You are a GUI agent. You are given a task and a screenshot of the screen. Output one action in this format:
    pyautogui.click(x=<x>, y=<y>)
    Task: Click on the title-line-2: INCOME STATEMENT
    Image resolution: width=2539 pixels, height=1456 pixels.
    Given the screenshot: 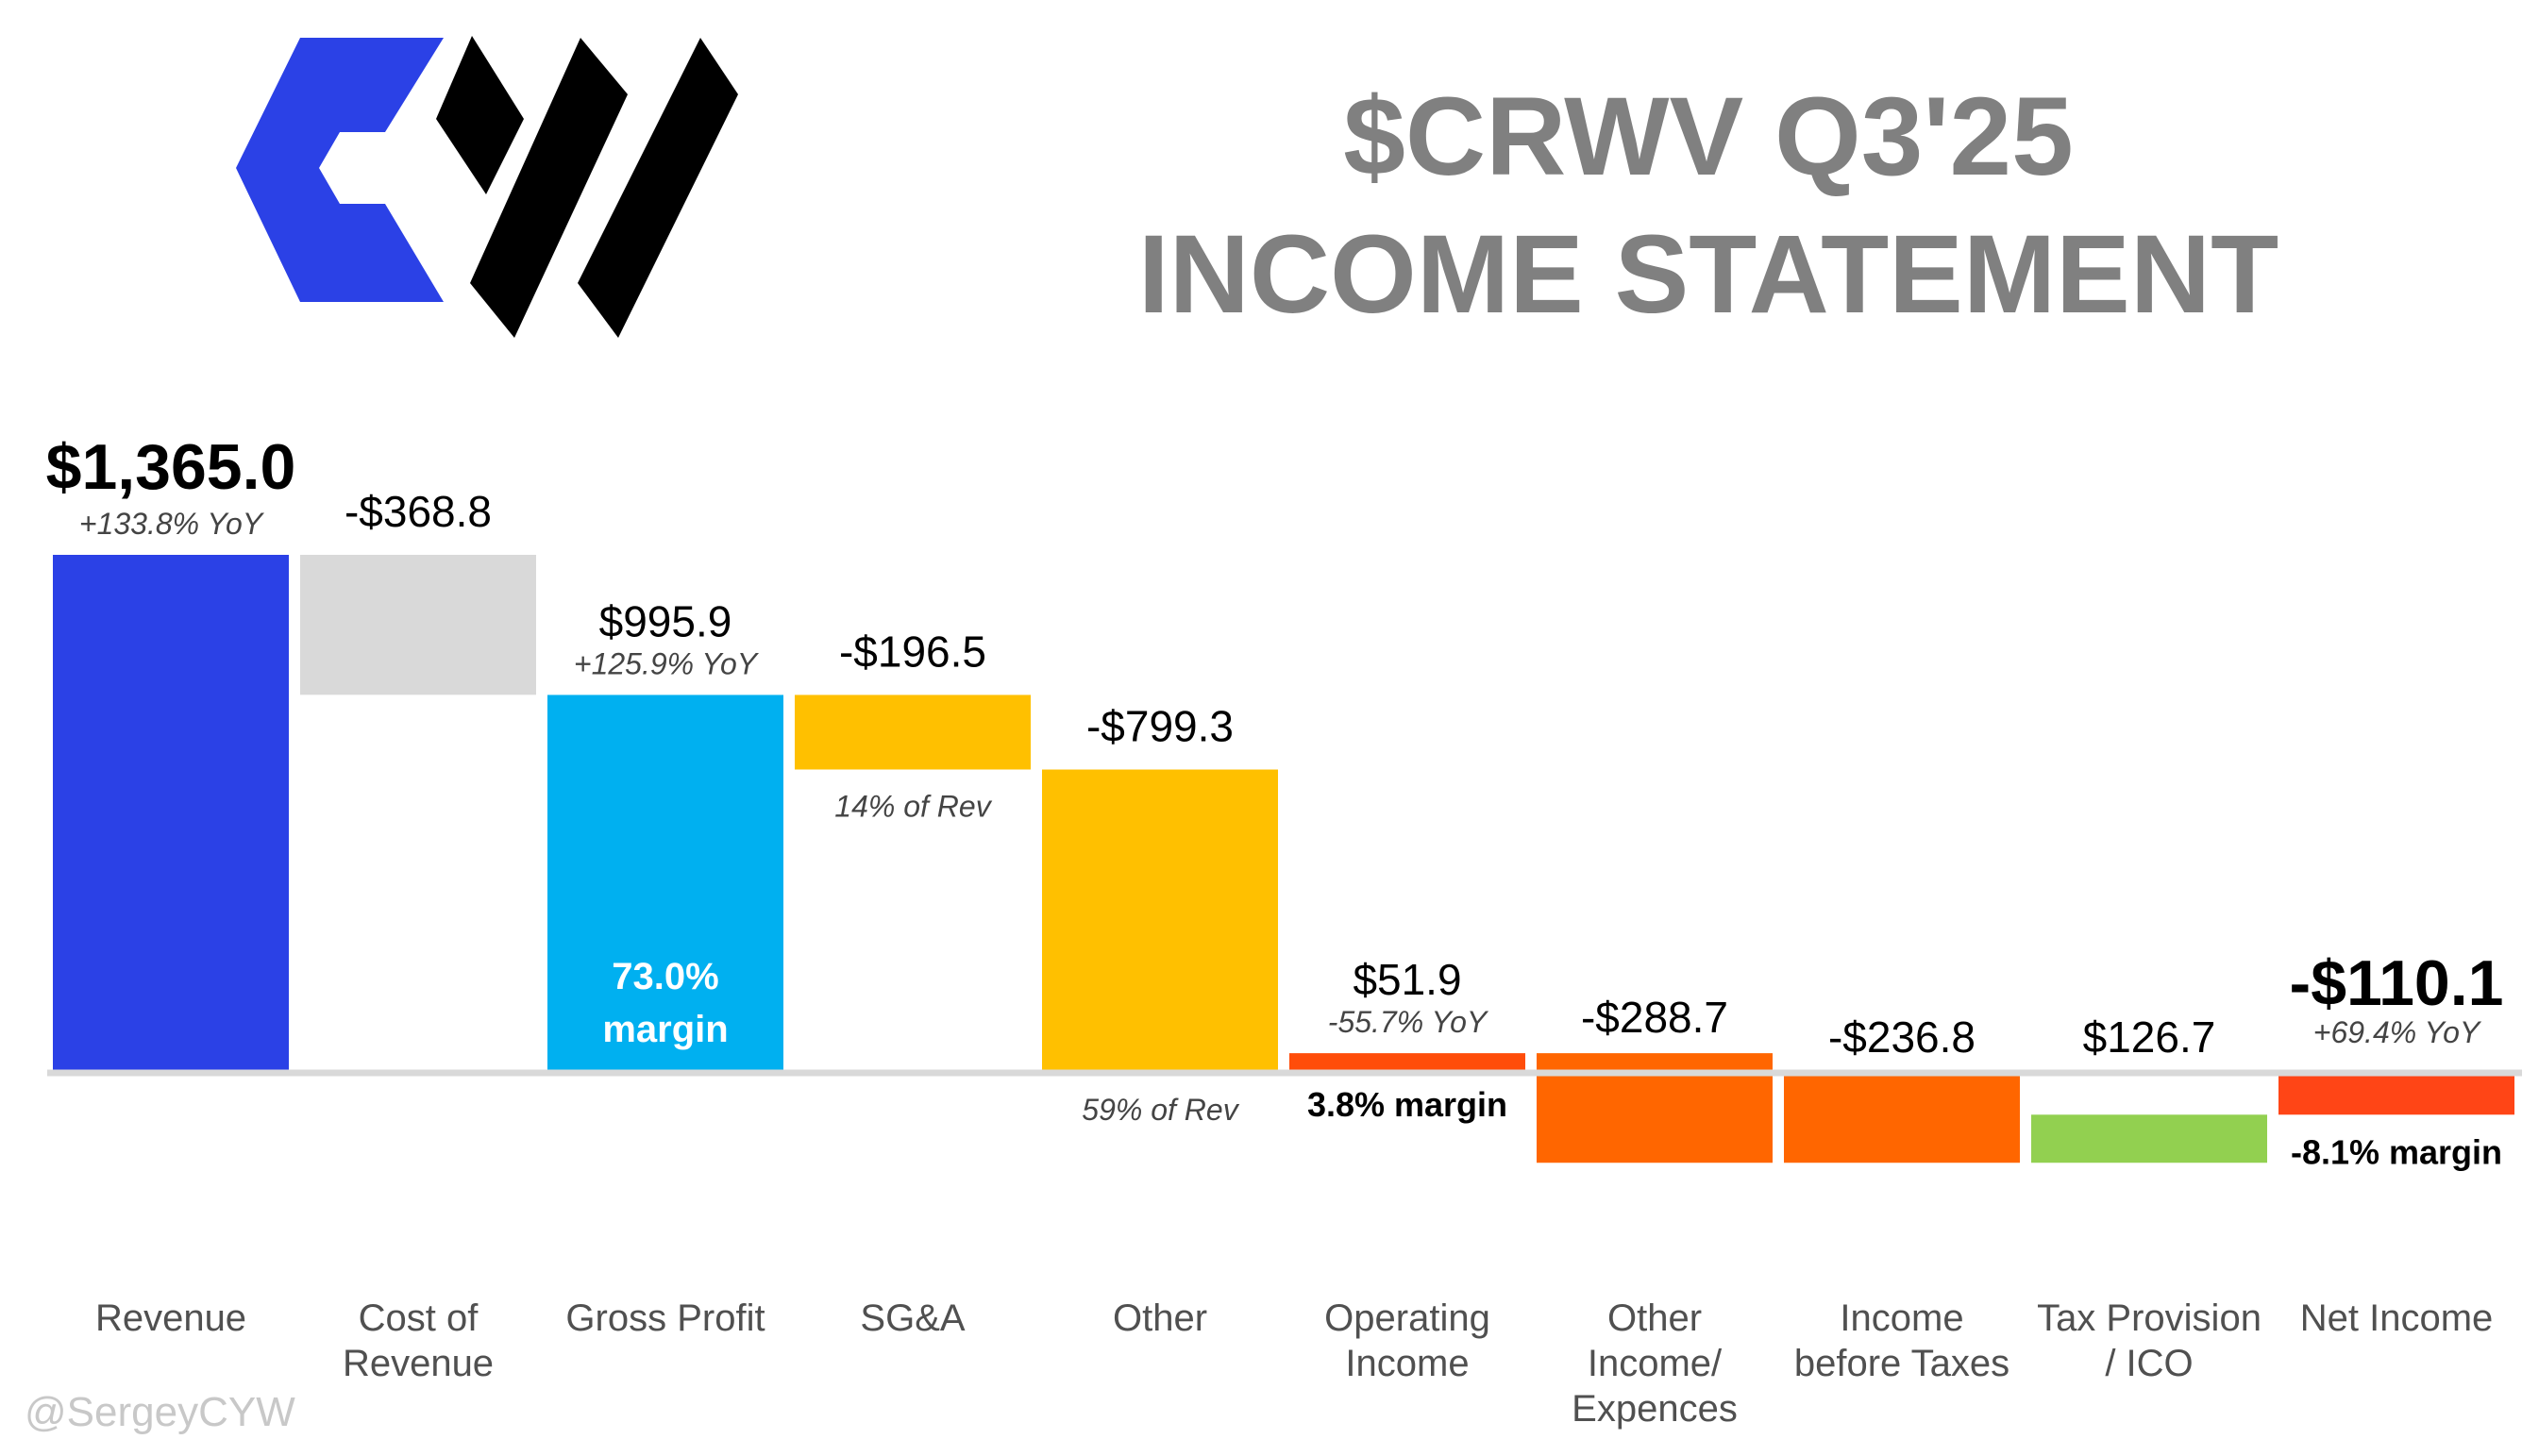 What is the action you would take?
    pyautogui.click(x=1708, y=274)
    